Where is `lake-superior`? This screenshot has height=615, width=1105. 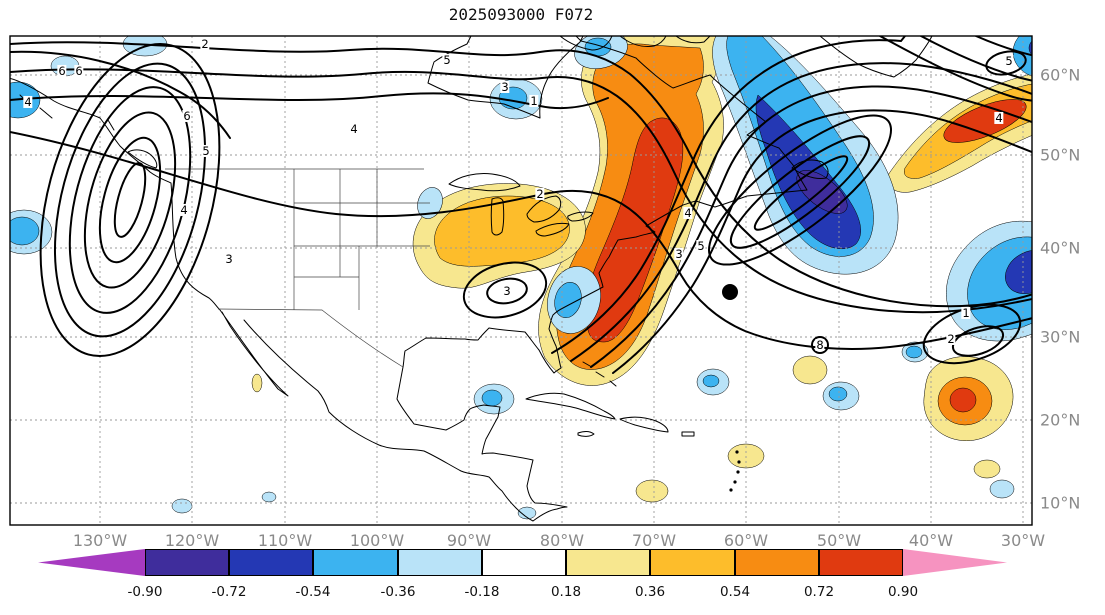
lake-superior is located at coordinates (484, 182).